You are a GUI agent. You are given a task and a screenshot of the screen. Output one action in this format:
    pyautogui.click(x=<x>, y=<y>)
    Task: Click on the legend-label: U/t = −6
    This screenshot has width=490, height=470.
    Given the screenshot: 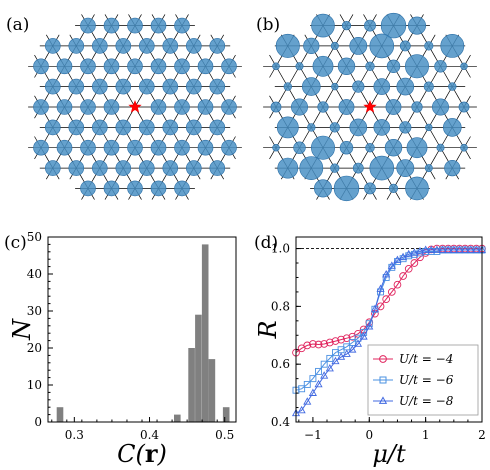 What is the action you would take?
    pyautogui.click(x=426, y=380)
    